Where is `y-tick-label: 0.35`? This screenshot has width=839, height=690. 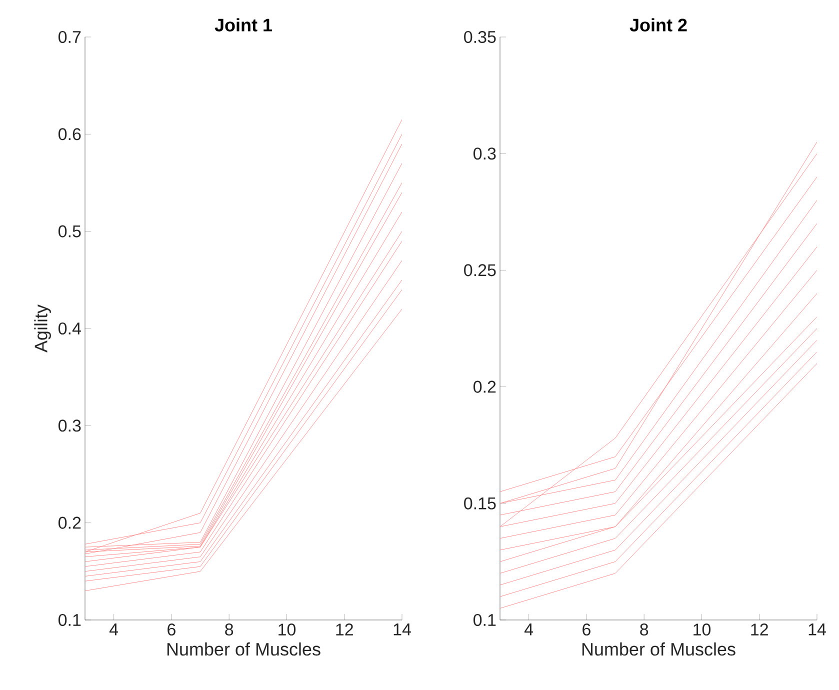
y-tick-label: 0.35 is located at coordinates (480, 37).